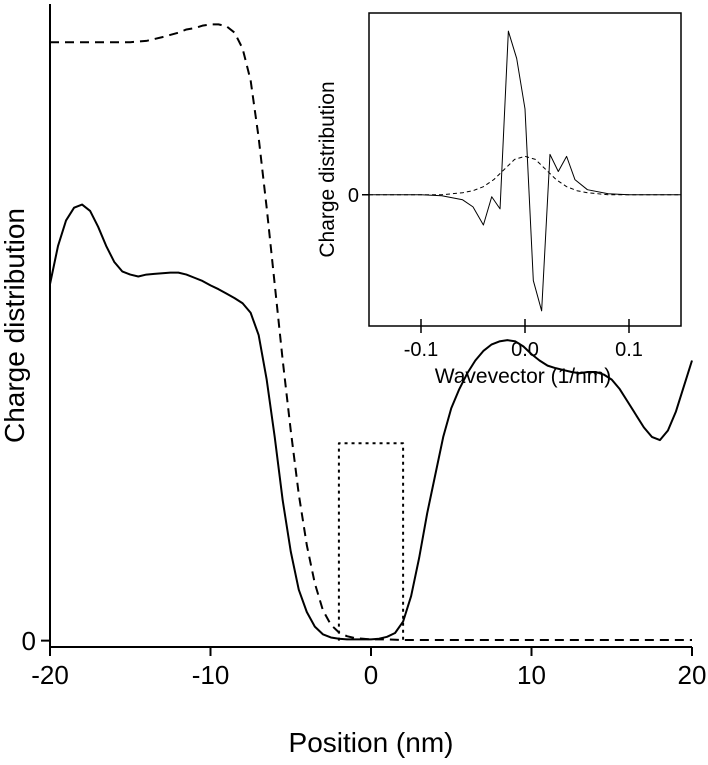 The width and height of the screenshot is (708, 765). I want to click on main-x-tick-label: 20, so click(692, 675).